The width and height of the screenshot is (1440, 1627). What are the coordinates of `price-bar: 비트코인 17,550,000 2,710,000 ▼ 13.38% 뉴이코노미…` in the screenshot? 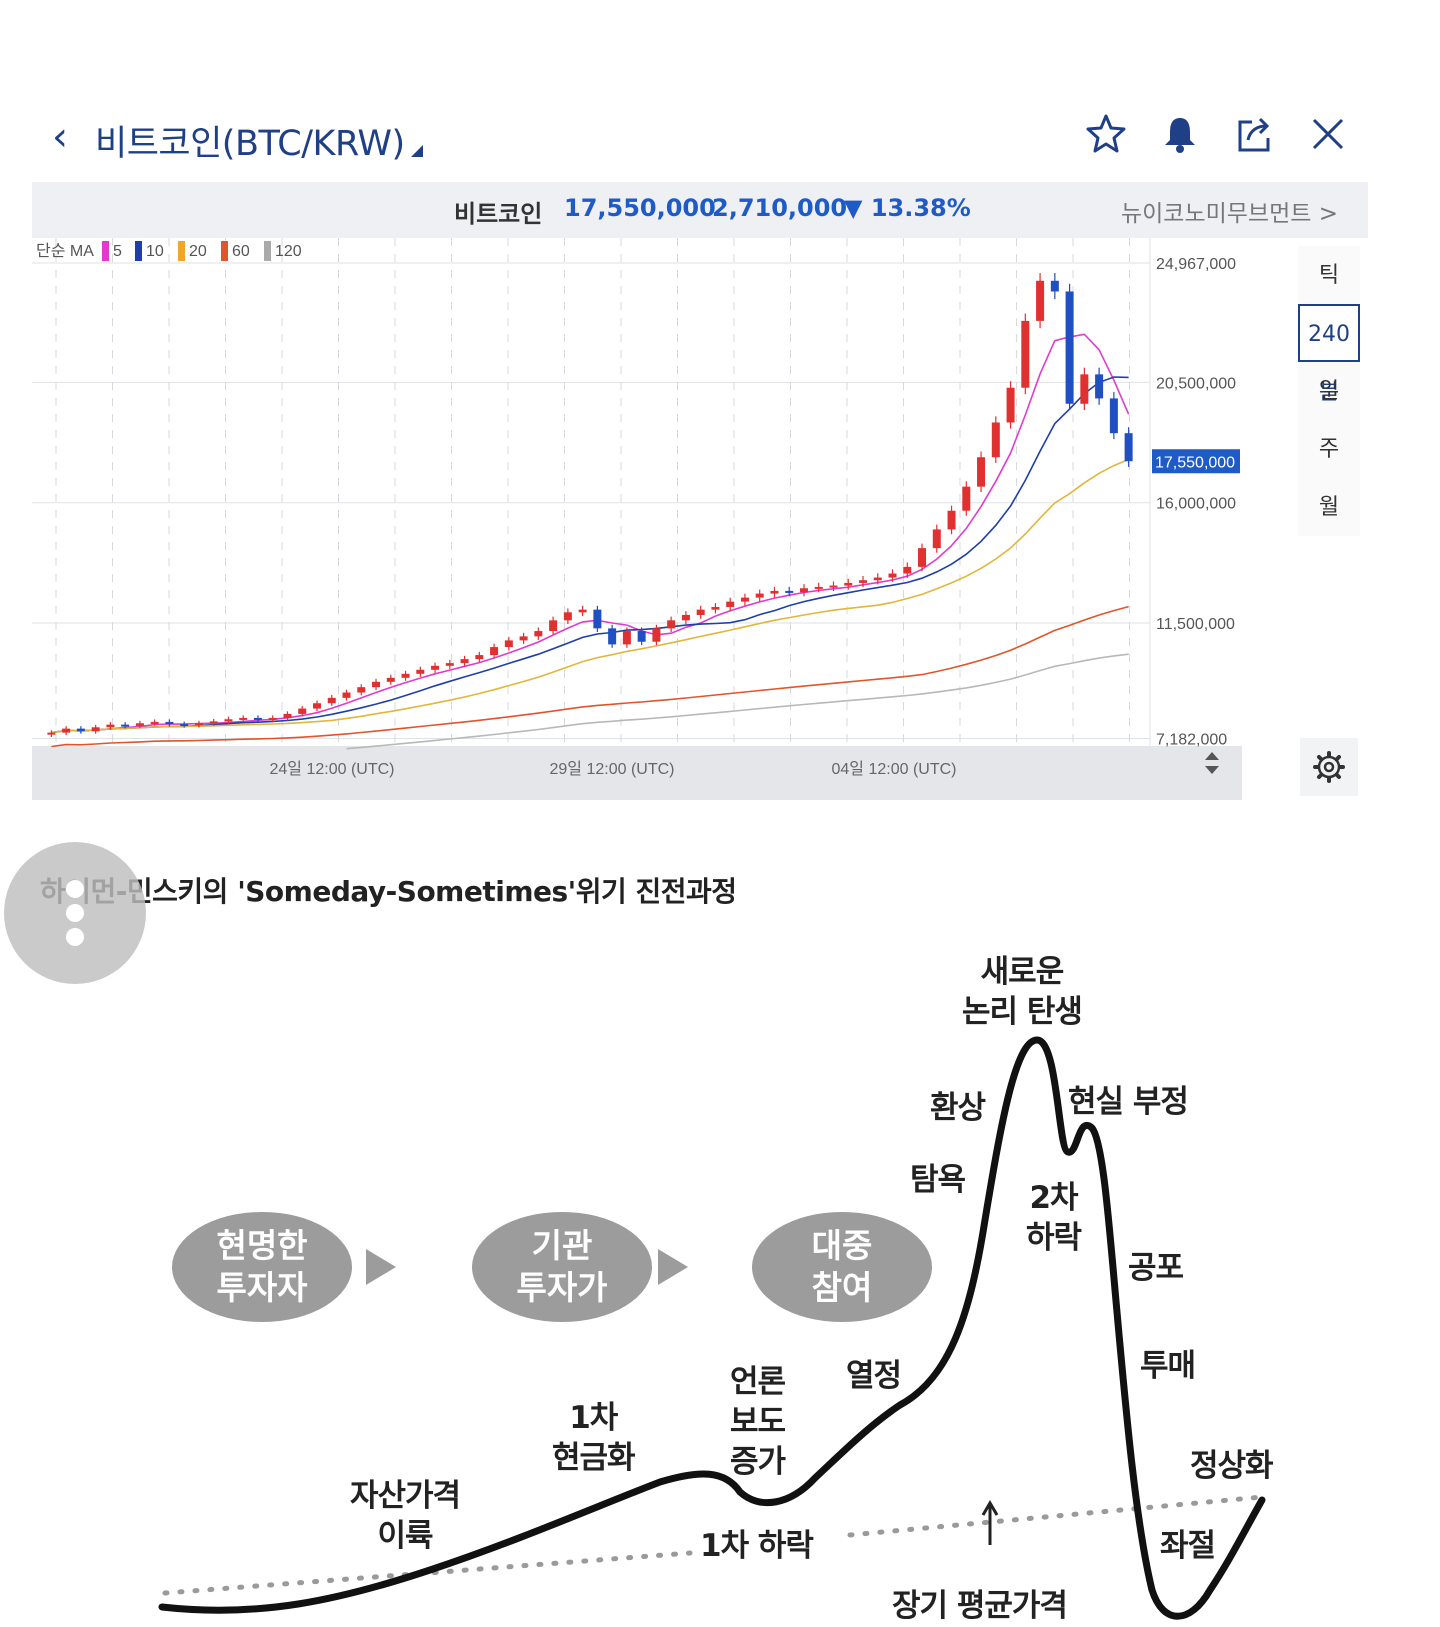 It's located at (700, 210).